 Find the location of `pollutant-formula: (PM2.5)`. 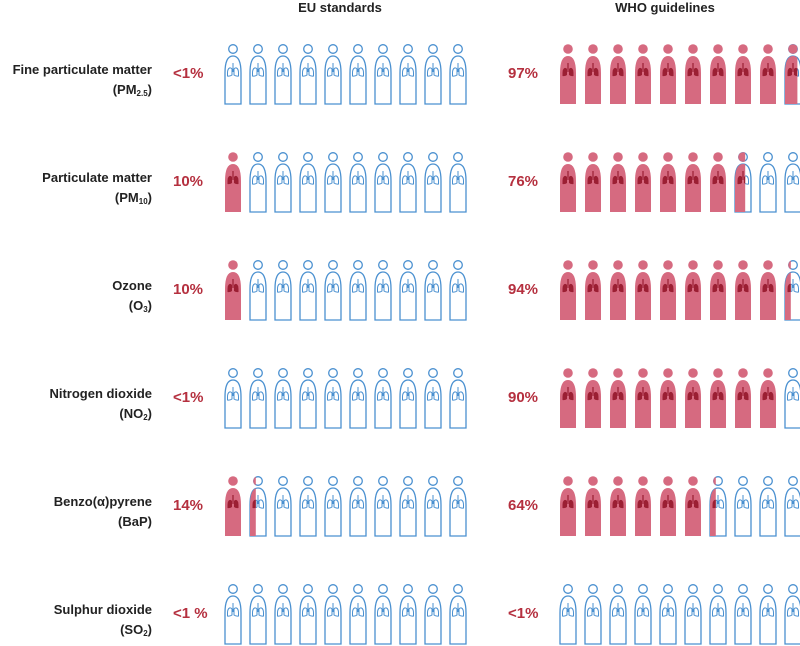

pollutant-formula: (PM2.5) is located at coordinates (132, 90).